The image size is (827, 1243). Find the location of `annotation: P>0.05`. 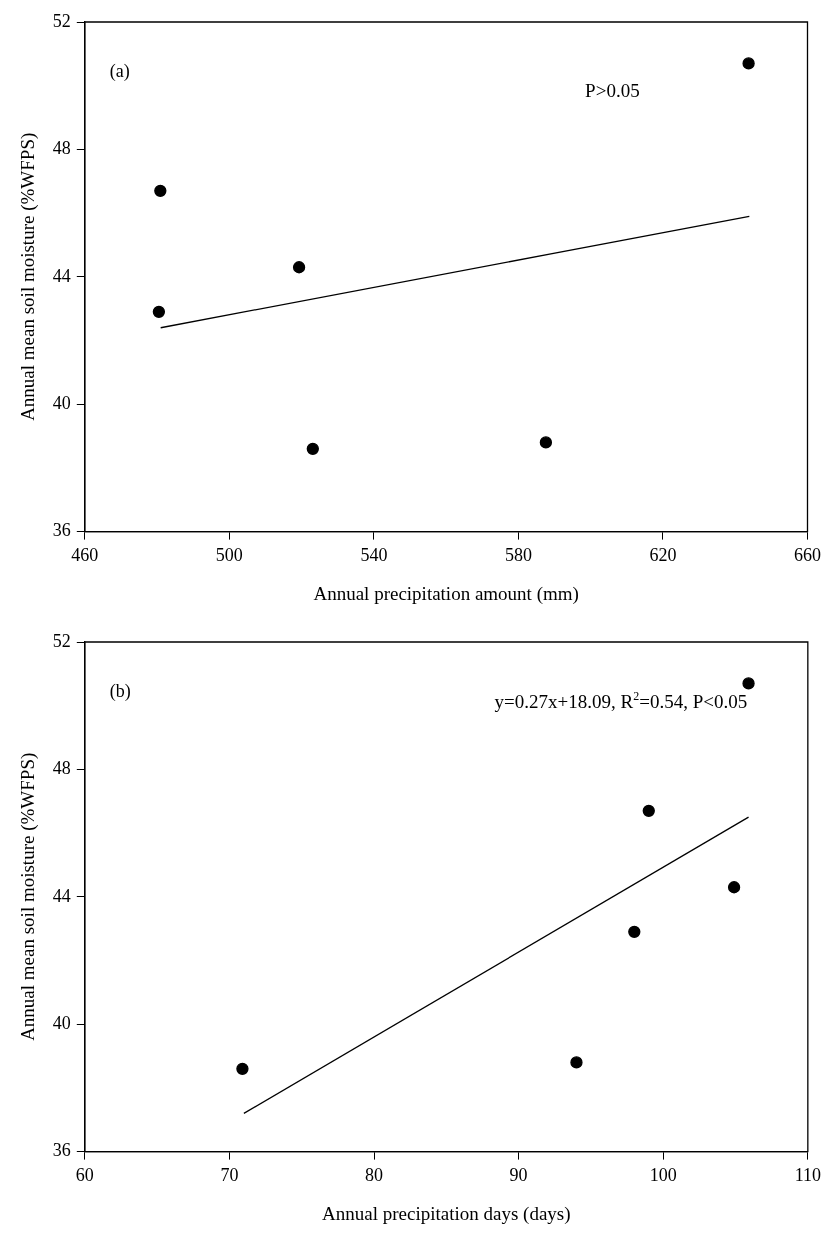

annotation: P>0.05 is located at coordinates (612, 90).